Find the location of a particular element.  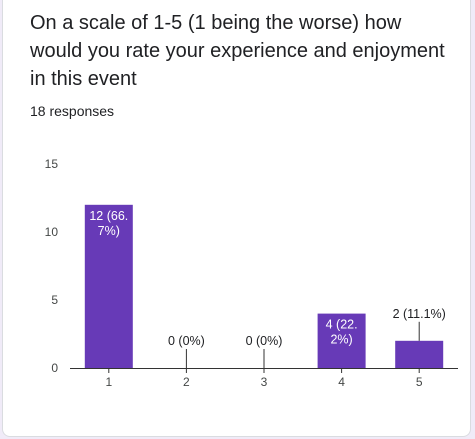

response-count: 18 responses is located at coordinates (72, 111).